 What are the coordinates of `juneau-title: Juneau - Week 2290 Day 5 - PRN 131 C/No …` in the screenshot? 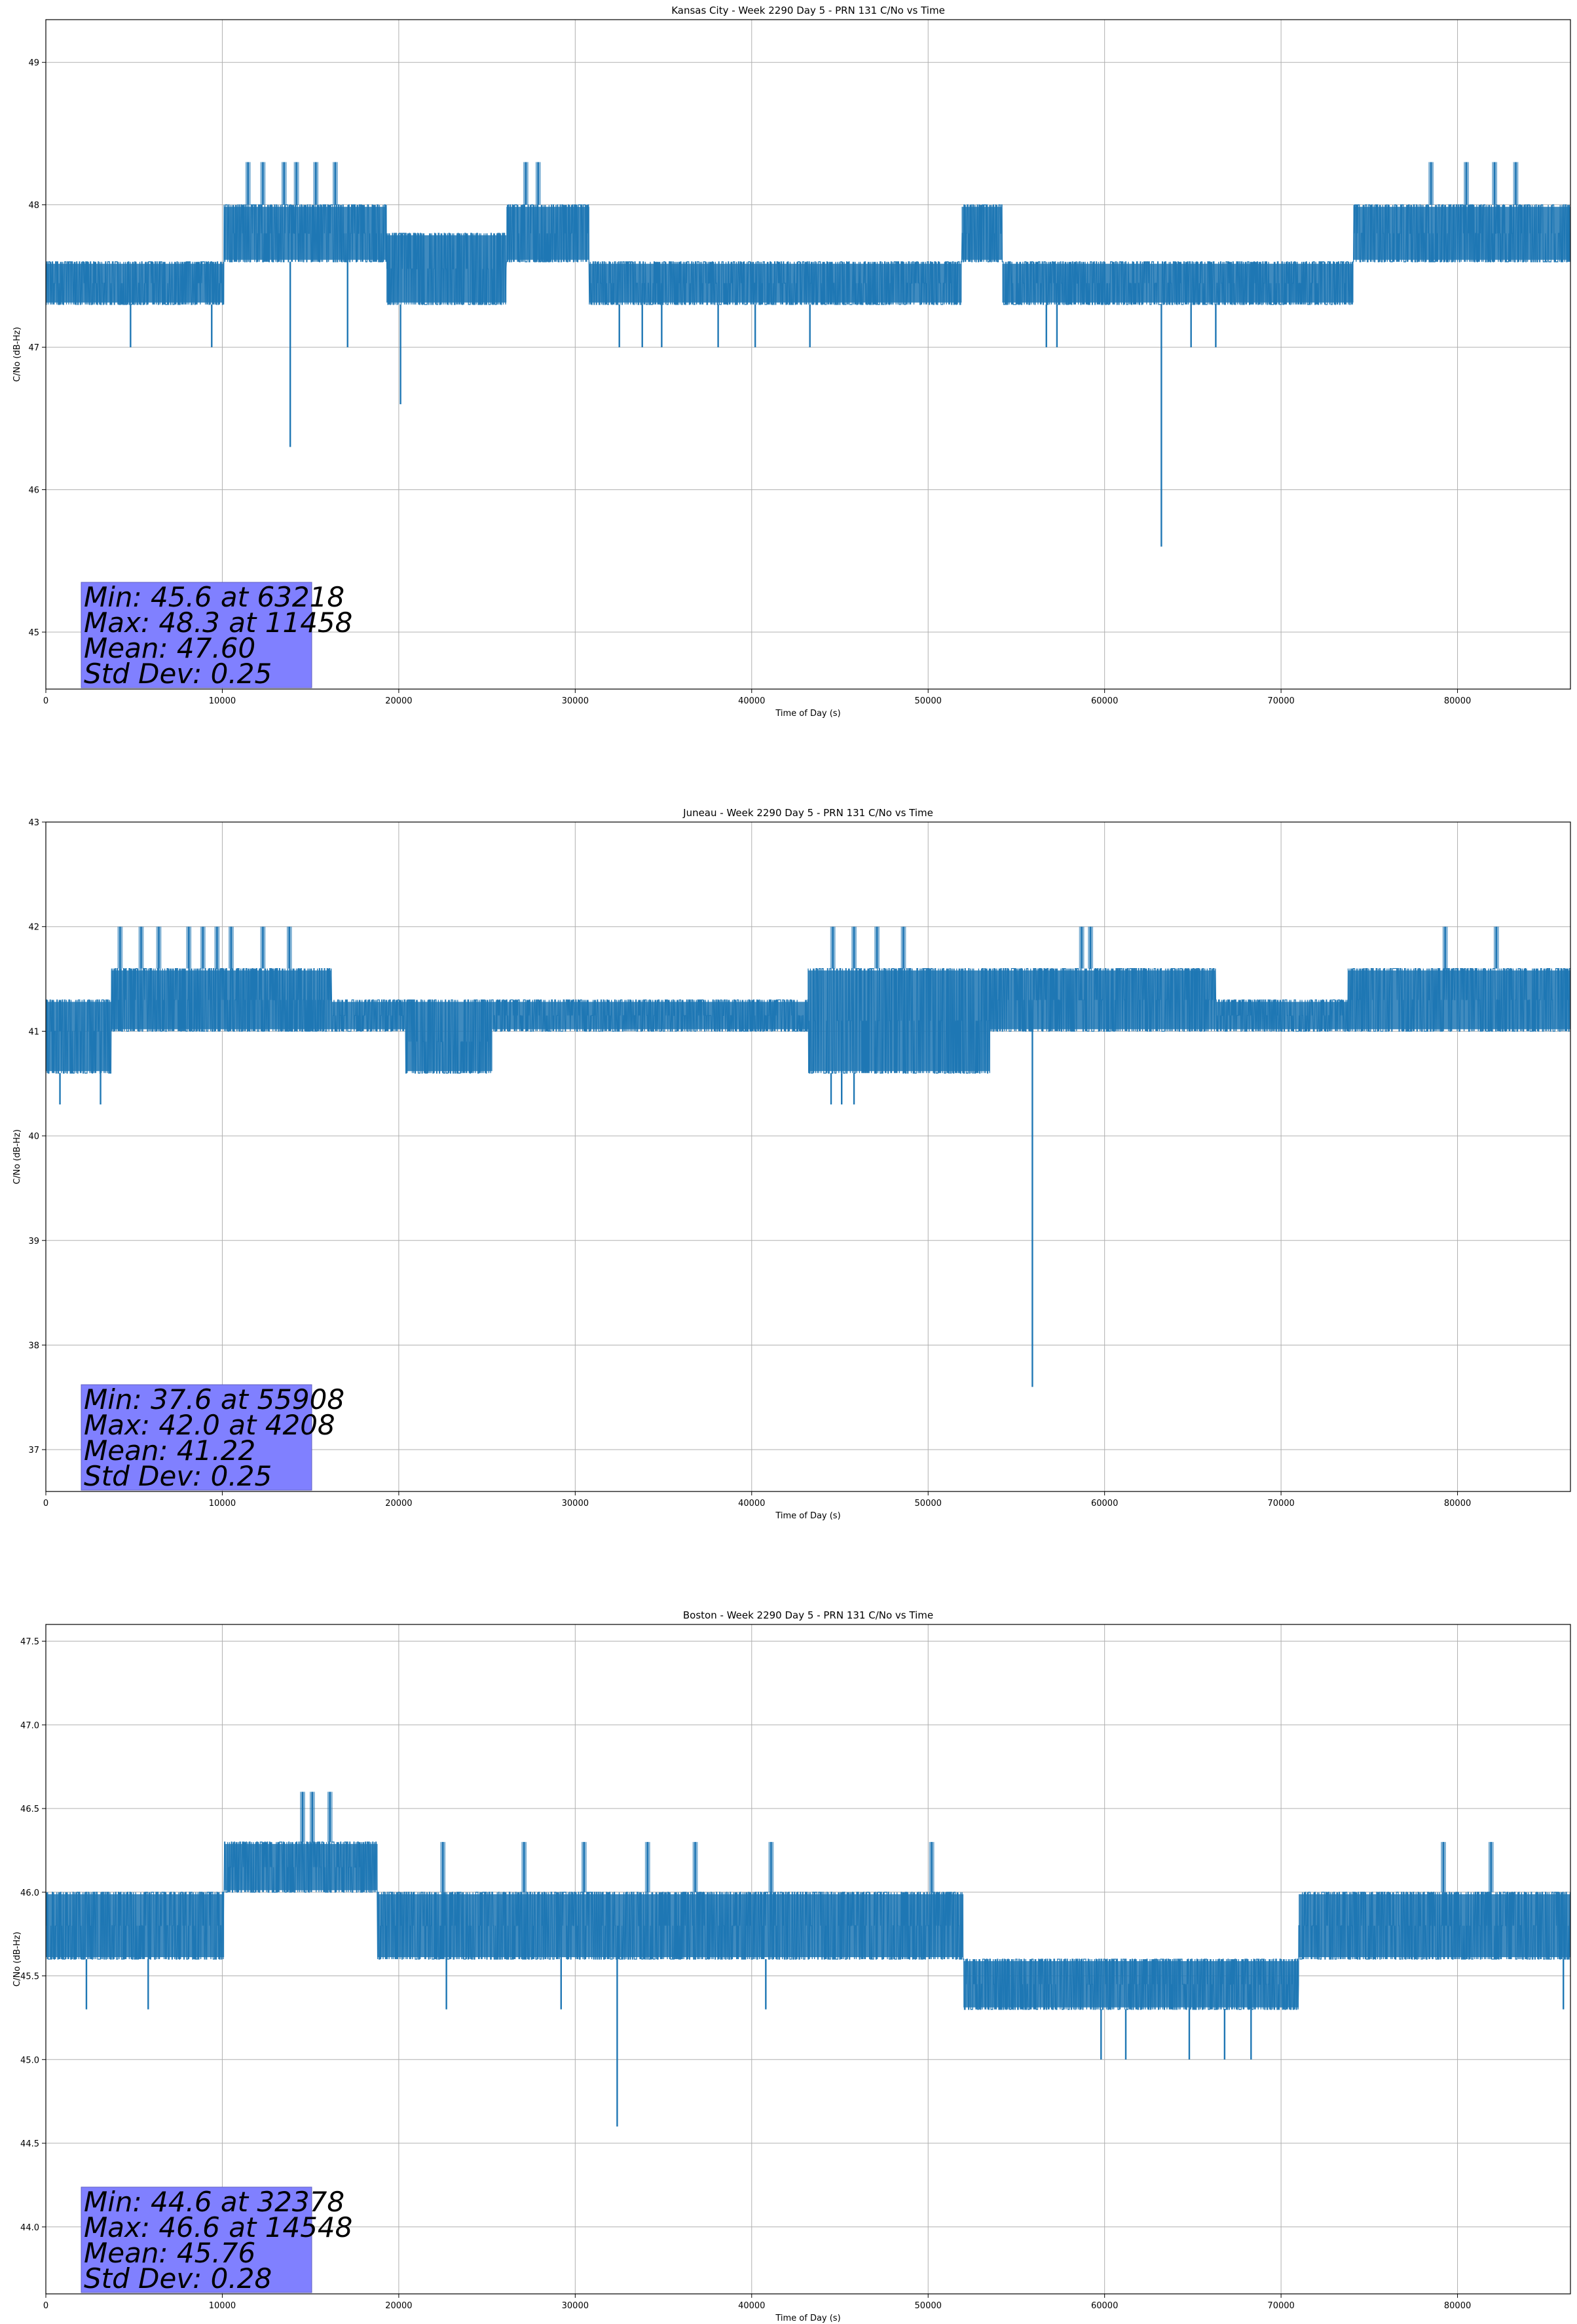 It's located at (807, 813).